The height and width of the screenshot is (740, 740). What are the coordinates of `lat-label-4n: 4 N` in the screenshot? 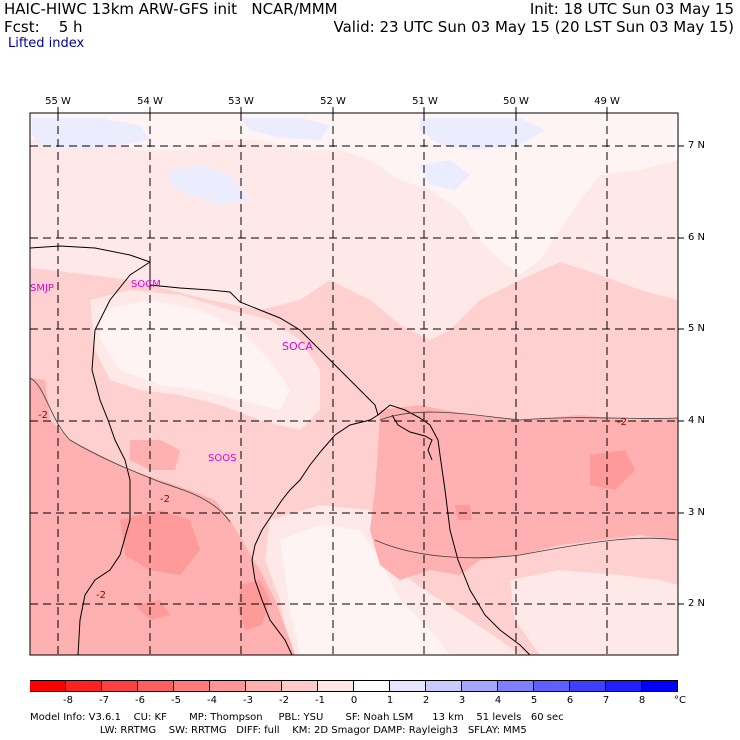 It's located at (697, 420).